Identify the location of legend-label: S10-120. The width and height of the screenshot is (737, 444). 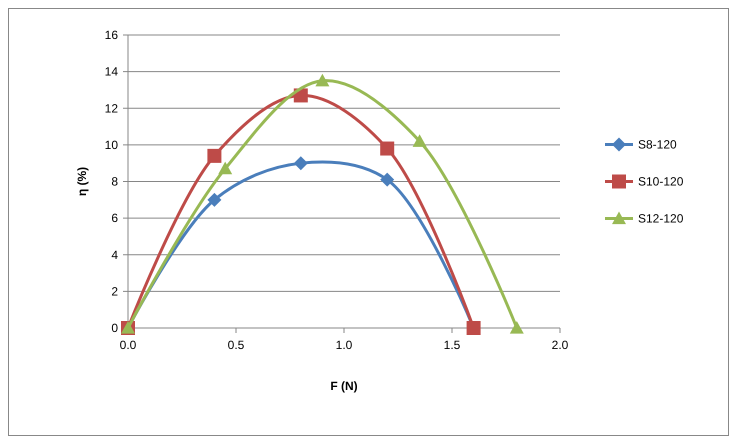
(661, 181).